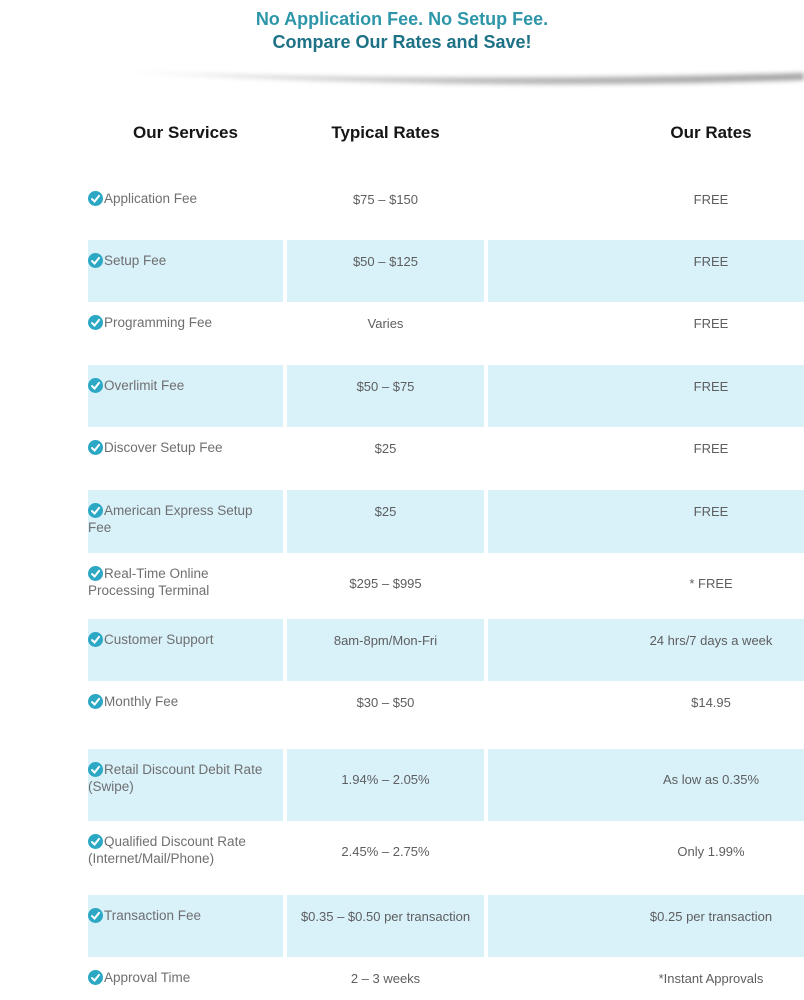 The height and width of the screenshot is (1000, 804). Describe the element at coordinates (646, 785) in the screenshot. I see `our-rate: As low as 0.35%` at that location.